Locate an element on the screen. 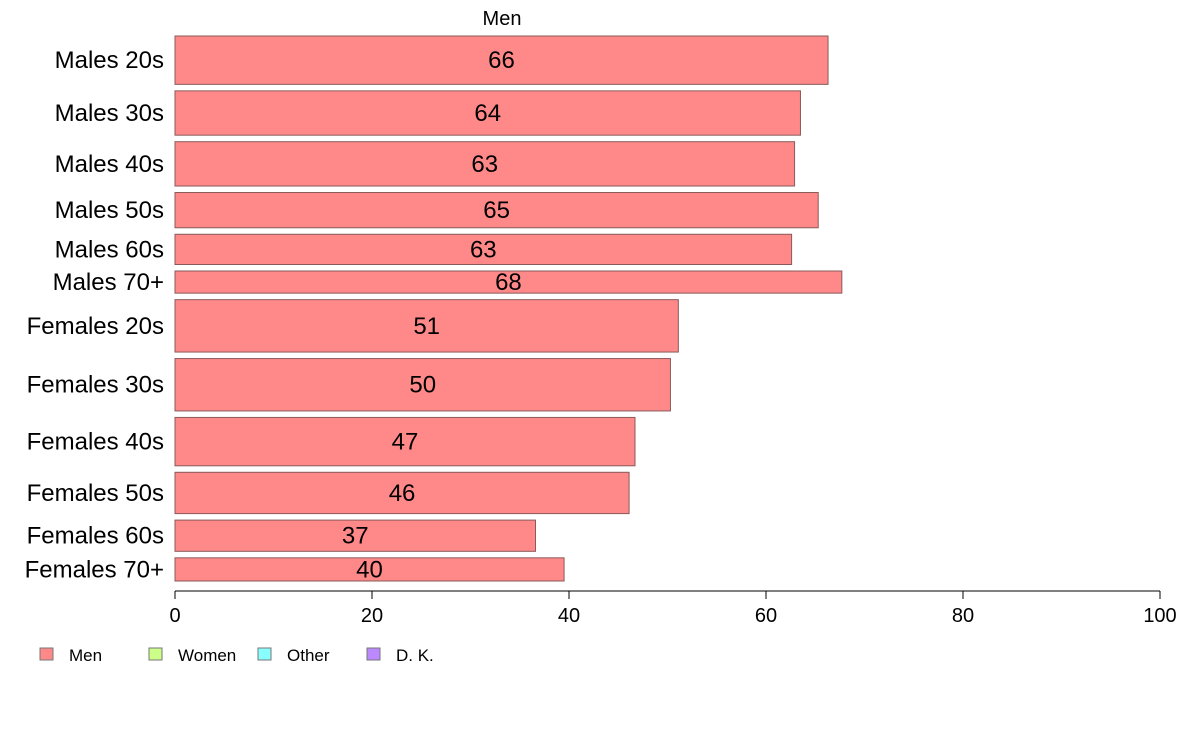 This screenshot has height=736, width=1188. category-label: Females 50s is located at coordinates (95, 493).